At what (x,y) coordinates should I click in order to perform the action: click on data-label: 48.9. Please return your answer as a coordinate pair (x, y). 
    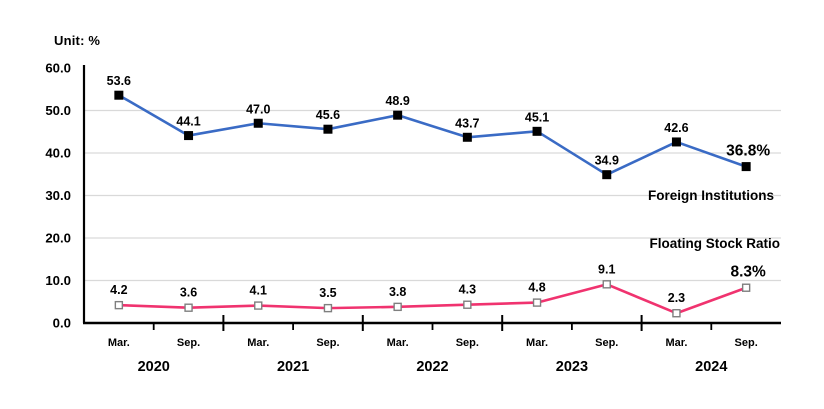
    Looking at the image, I should click on (397, 101).